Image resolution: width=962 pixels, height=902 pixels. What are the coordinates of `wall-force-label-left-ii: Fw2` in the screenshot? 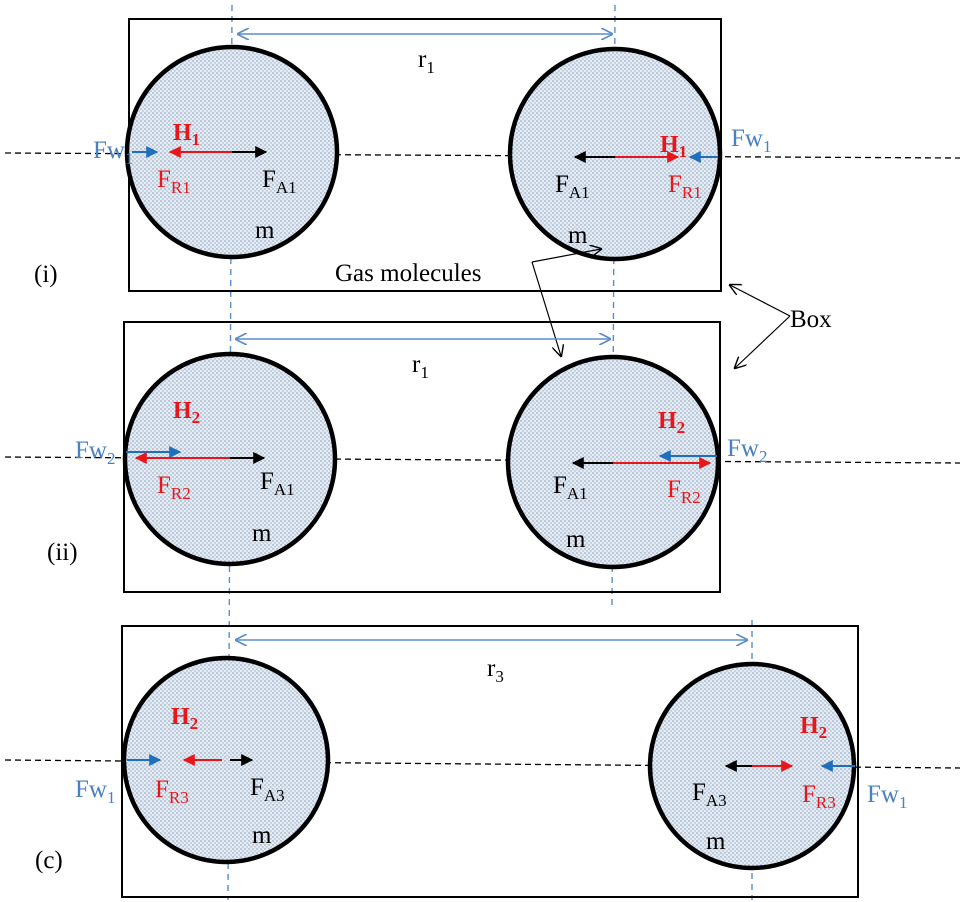 It's located at (95, 452).